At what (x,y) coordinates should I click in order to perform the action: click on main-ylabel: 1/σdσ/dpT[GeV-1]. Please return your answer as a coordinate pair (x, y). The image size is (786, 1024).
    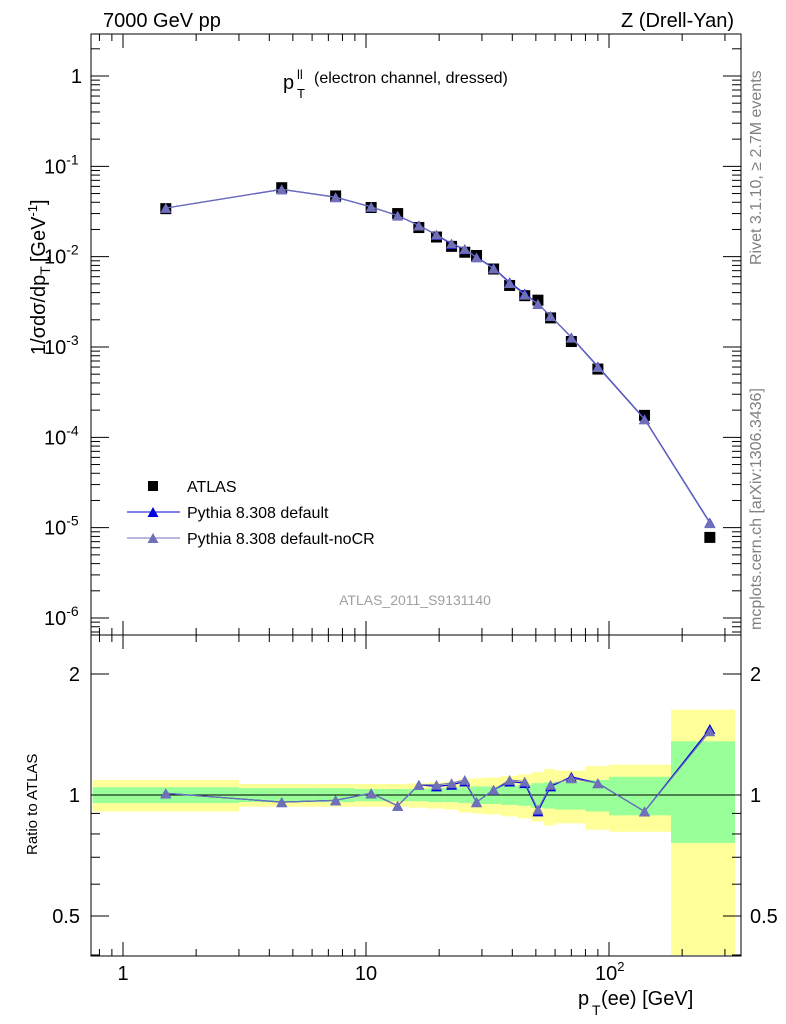
    Looking at the image, I should click on (39, 277).